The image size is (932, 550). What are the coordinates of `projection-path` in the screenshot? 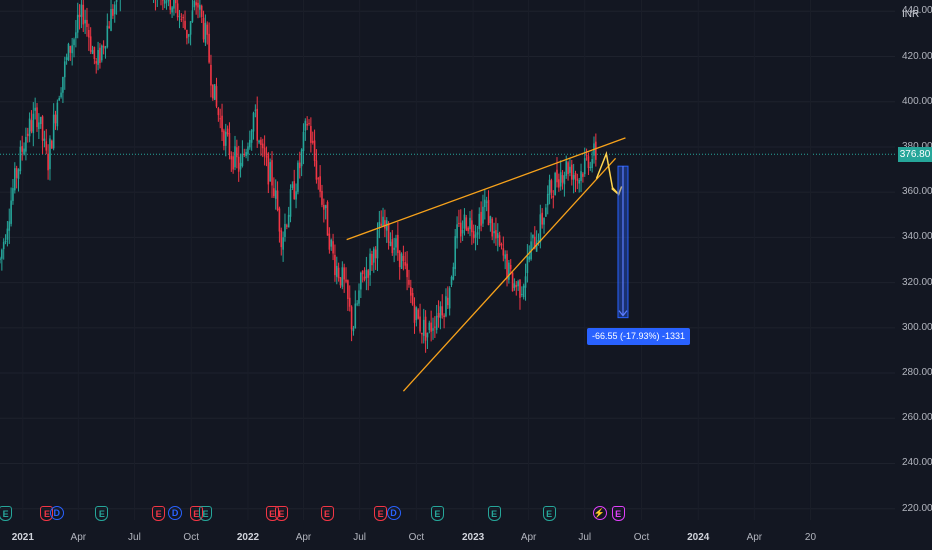 It's located at (607, 173).